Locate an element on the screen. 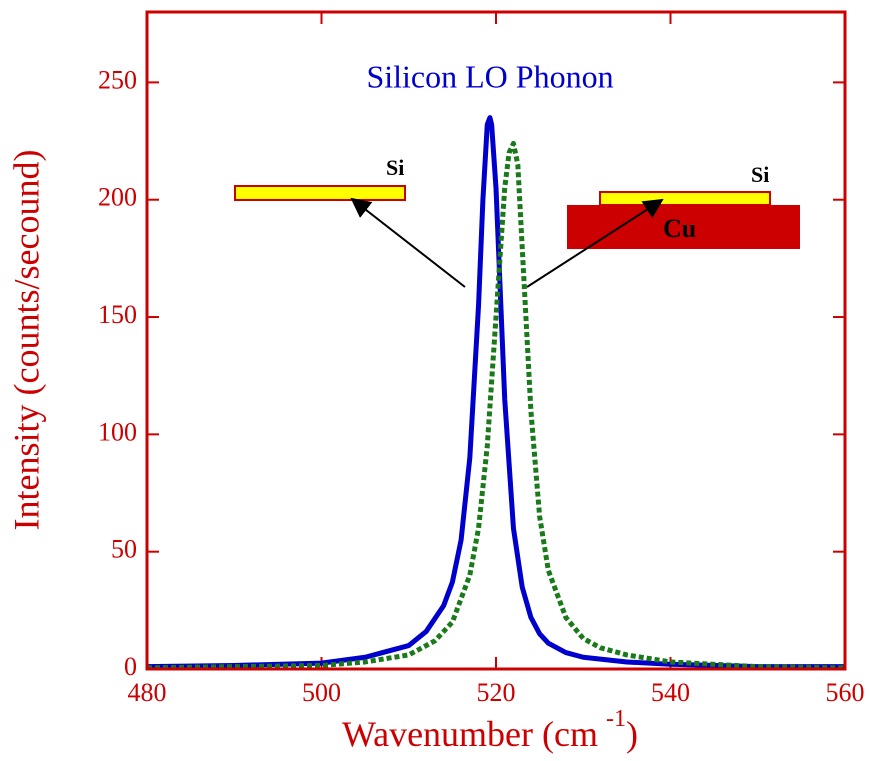 The width and height of the screenshot is (870, 761). y-tick-label: 100 is located at coordinates (117, 431).